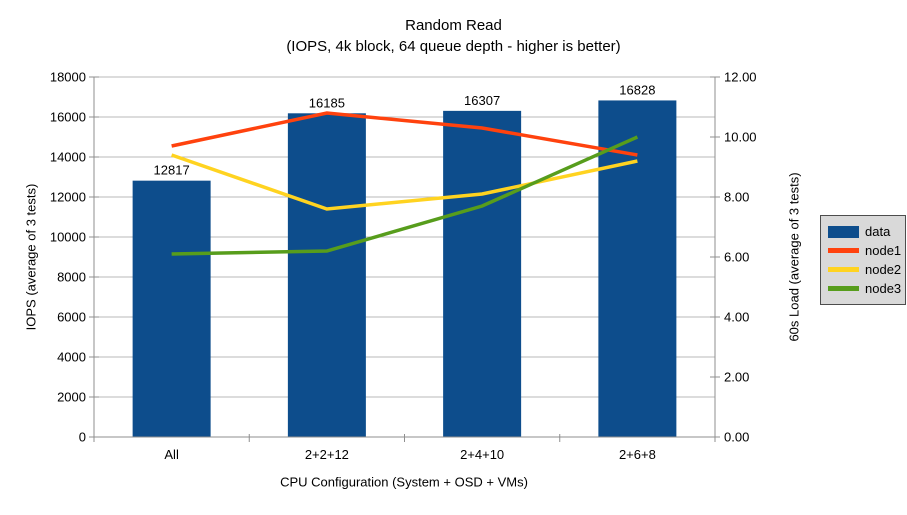  I want to click on legend-label-data: data, so click(878, 231).